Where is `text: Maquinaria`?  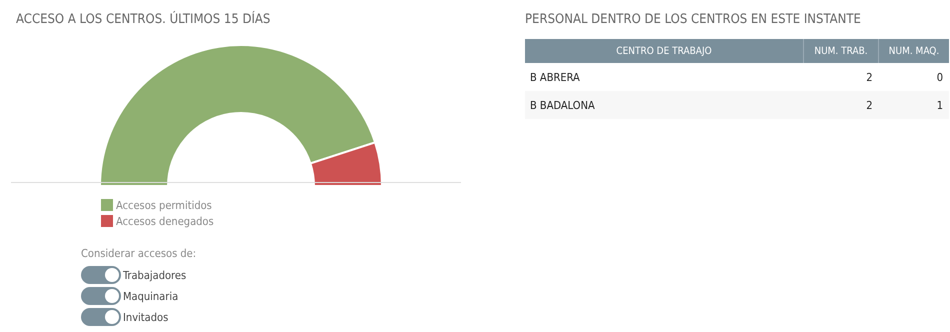
text: Maquinaria is located at coordinates (150, 296).